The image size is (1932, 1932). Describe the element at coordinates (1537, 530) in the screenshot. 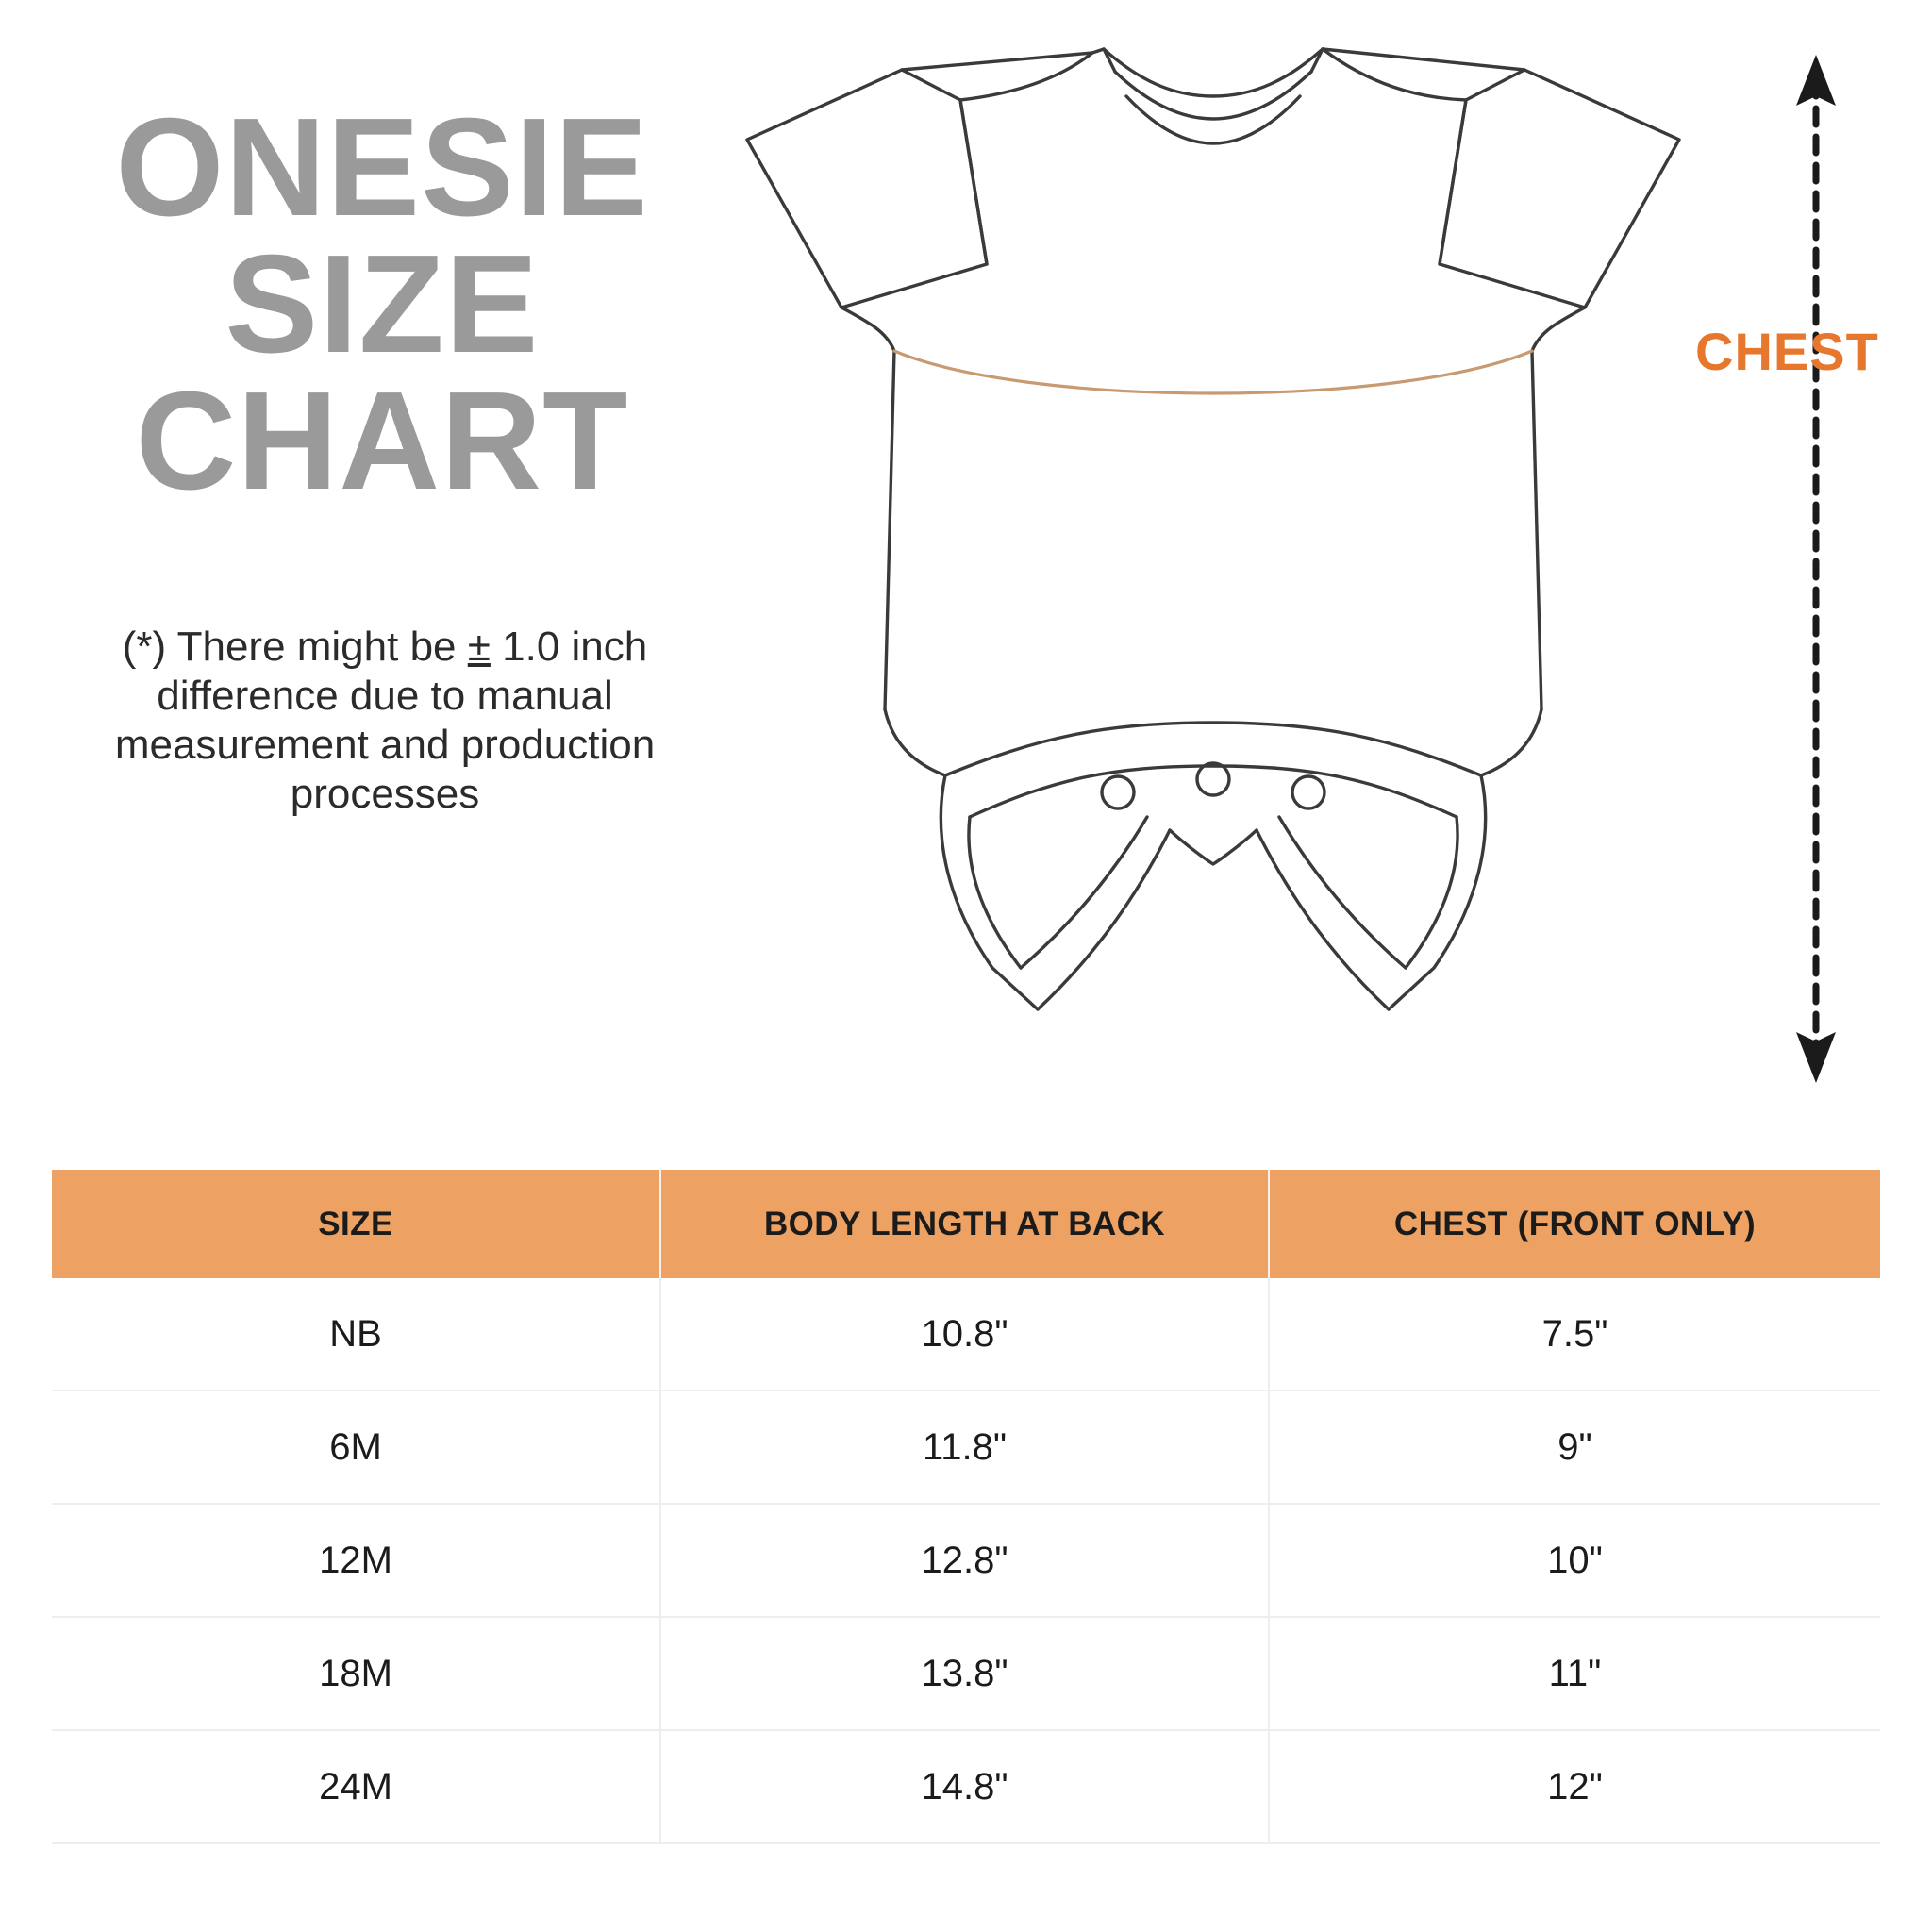

I see `body-right-seam` at that location.